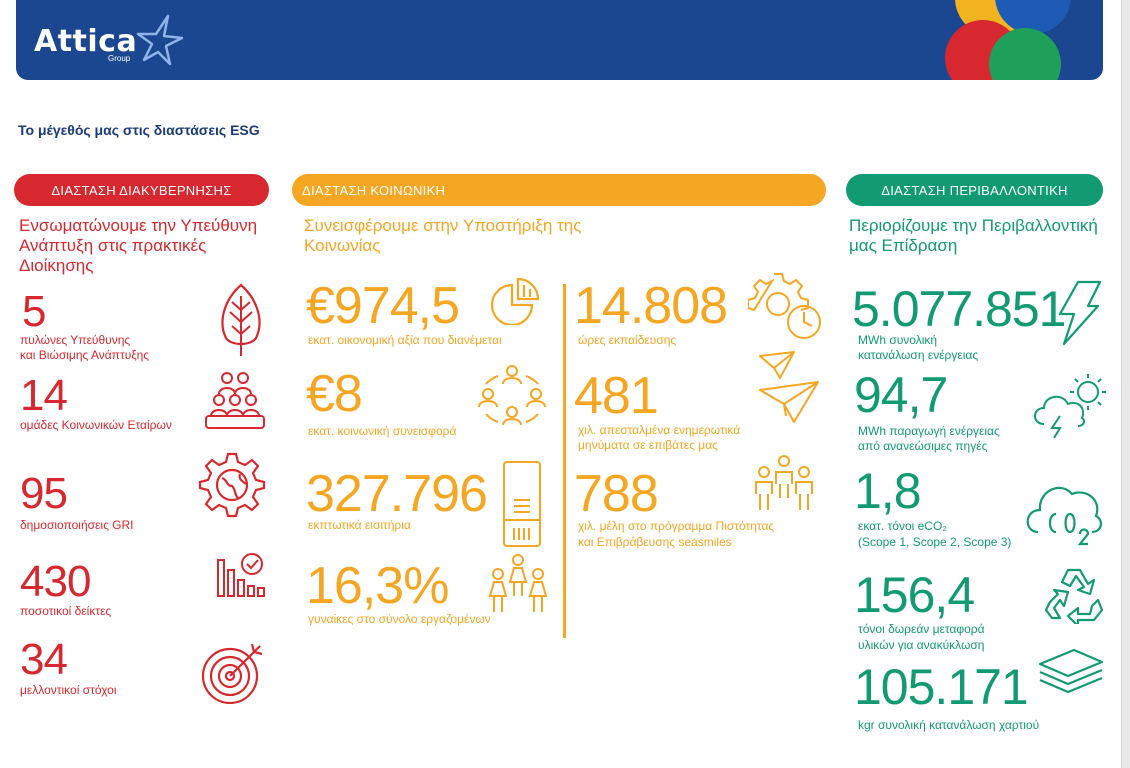 The width and height of the screenshot is (1130, 768). What do you see at coordinates (659, 430) in the screenshot?
I see `social-stat-label: χιλ. απεσταλμένα ενημερωτικά` at bounding box center [659, 430].